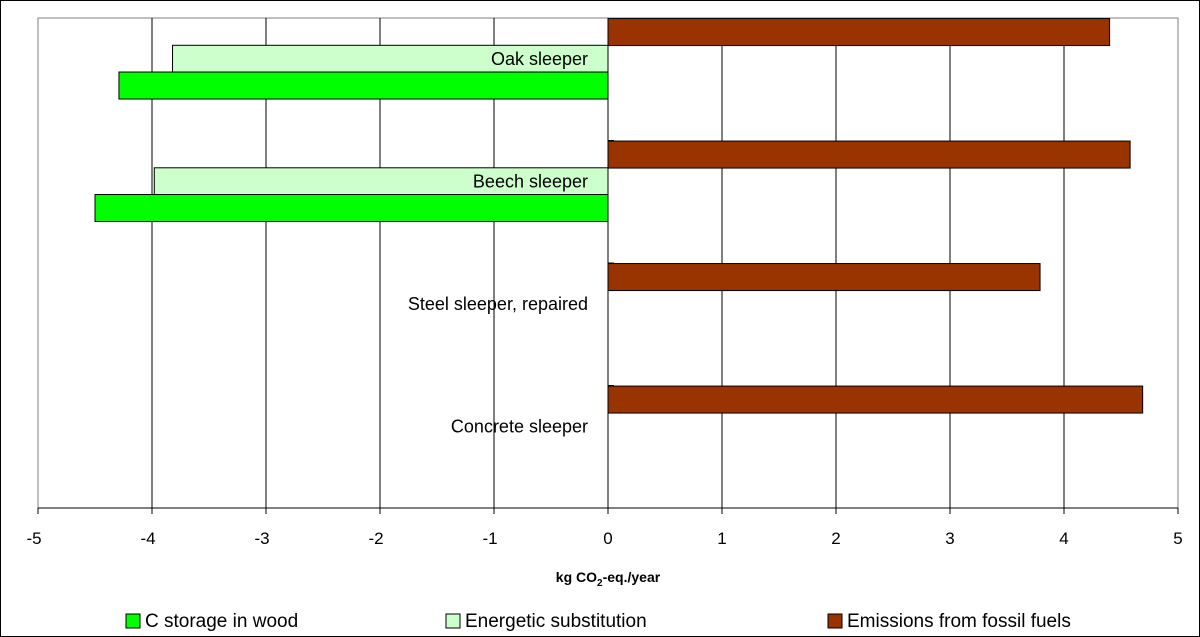  Describe the element at coordinates (519, 426) in the screenshot. I see `category-label: Concrete sleeper` at that location.